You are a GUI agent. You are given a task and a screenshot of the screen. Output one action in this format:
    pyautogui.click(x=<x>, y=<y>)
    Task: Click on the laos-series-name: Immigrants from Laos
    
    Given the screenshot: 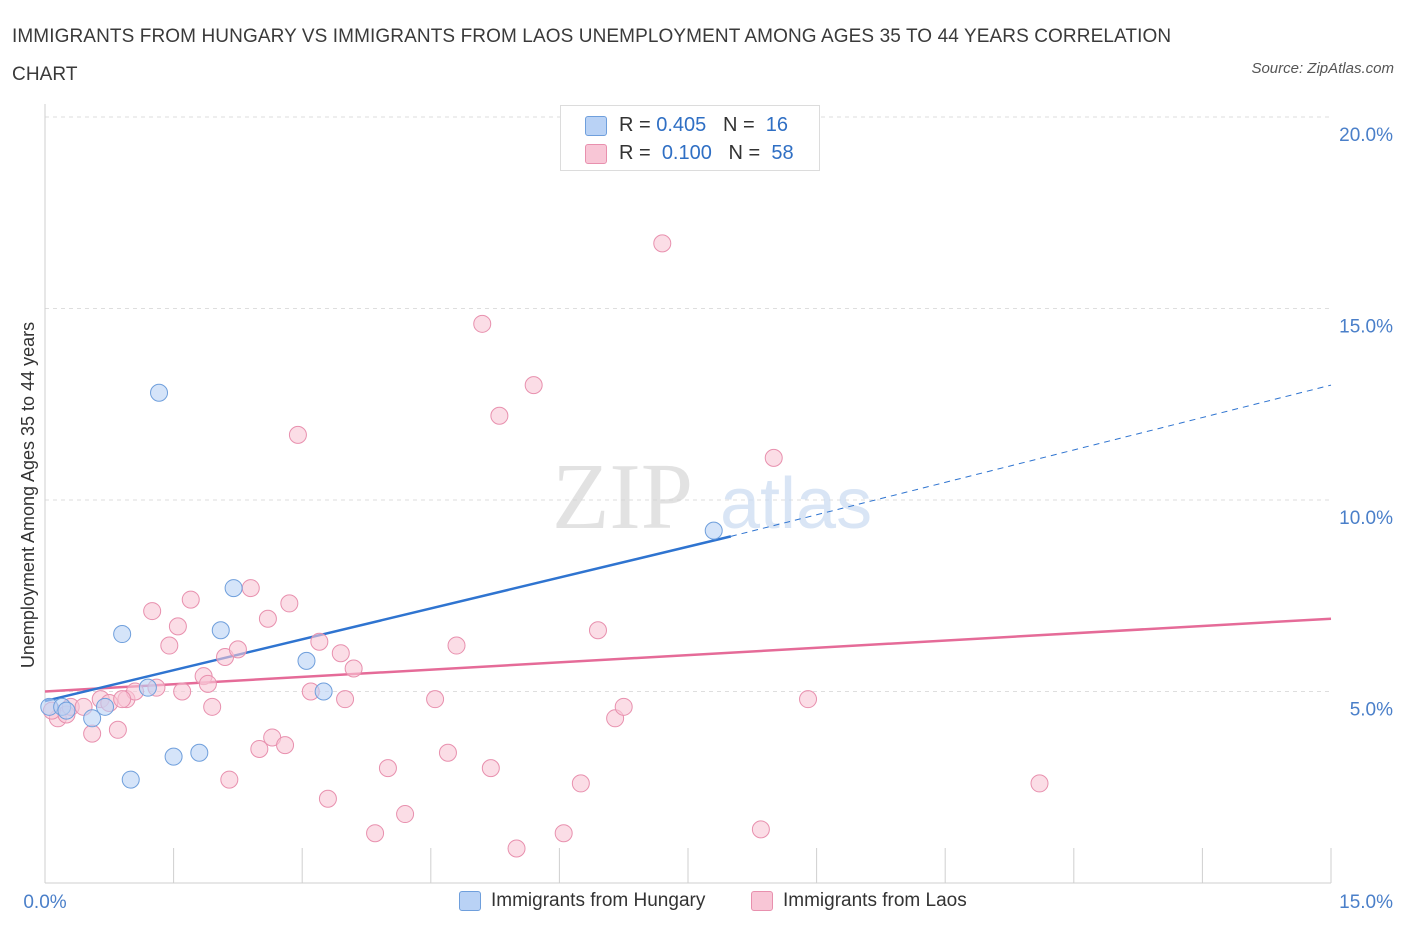 What is the action you would take?
    pyautogui.click(x=875, y=900)
    